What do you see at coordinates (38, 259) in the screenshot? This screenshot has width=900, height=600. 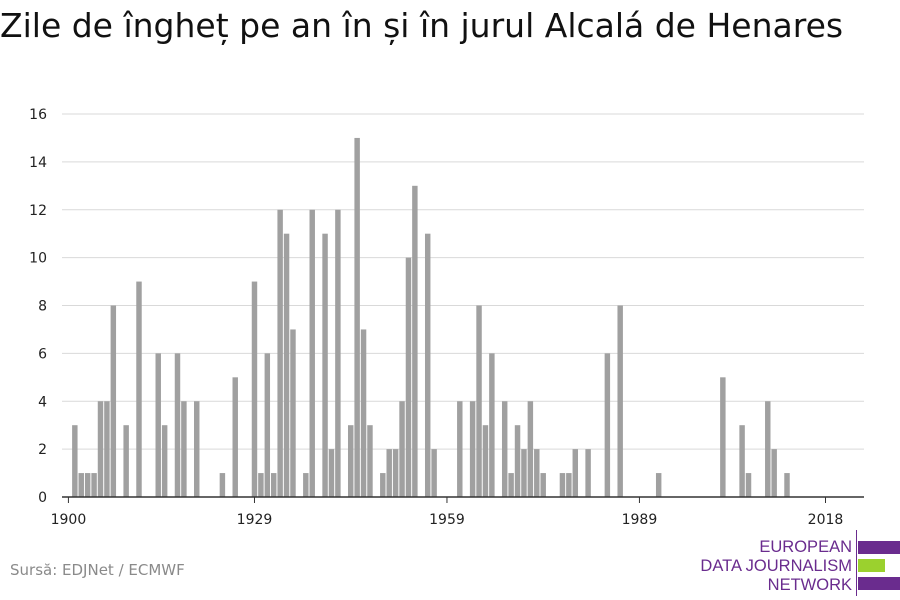 I see `y-tick-label: 10` at bounding box center [38, 259].